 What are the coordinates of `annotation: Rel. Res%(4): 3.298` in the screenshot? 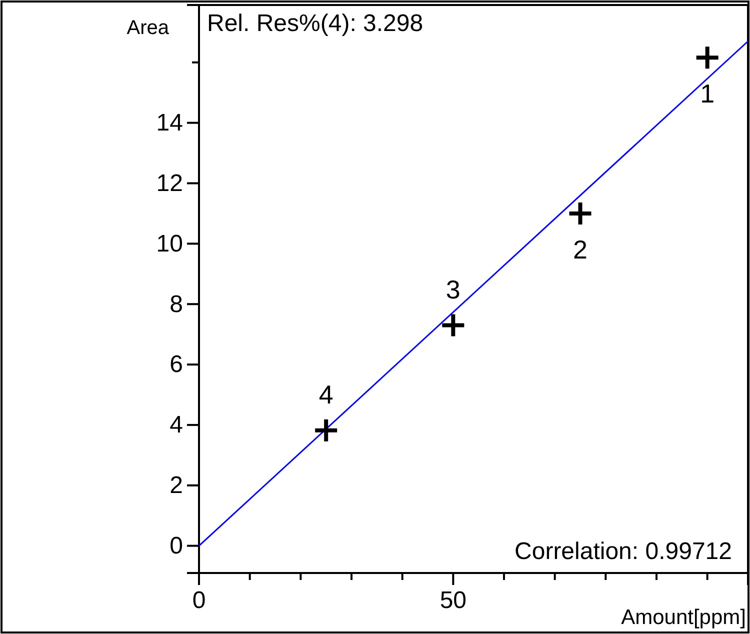 It's located at (315, 23).